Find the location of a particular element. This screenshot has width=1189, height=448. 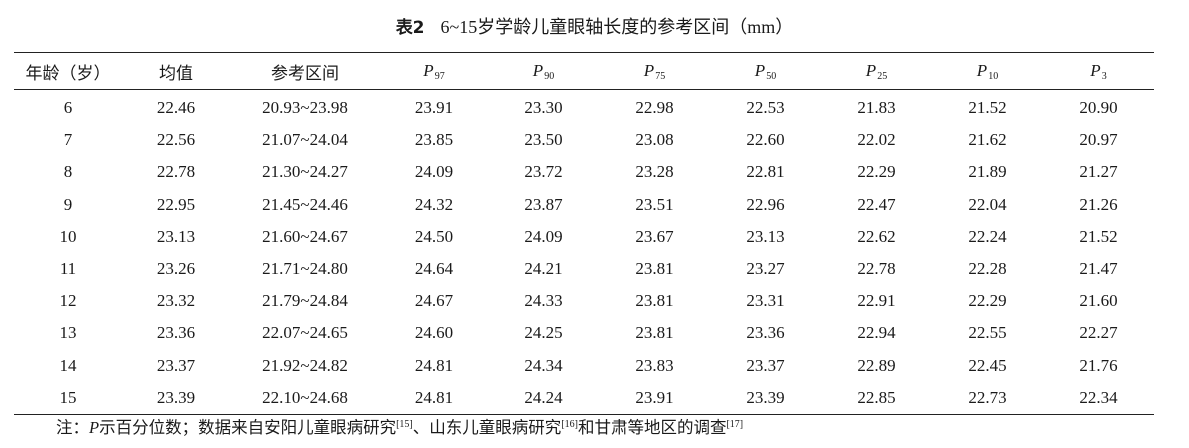

table-cell: 23.32 is located at coordinates (176, 301).